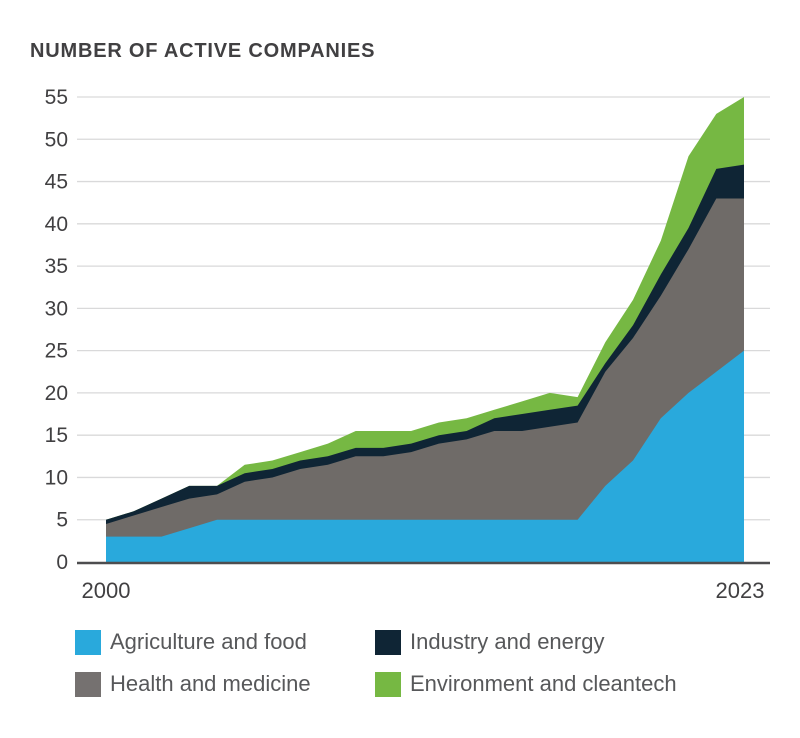 This screenshot has height=738, width=800. Describe the element at coordinates (507, 641) in the screenshot. I see `legend-label: Industry and energy` at that location.